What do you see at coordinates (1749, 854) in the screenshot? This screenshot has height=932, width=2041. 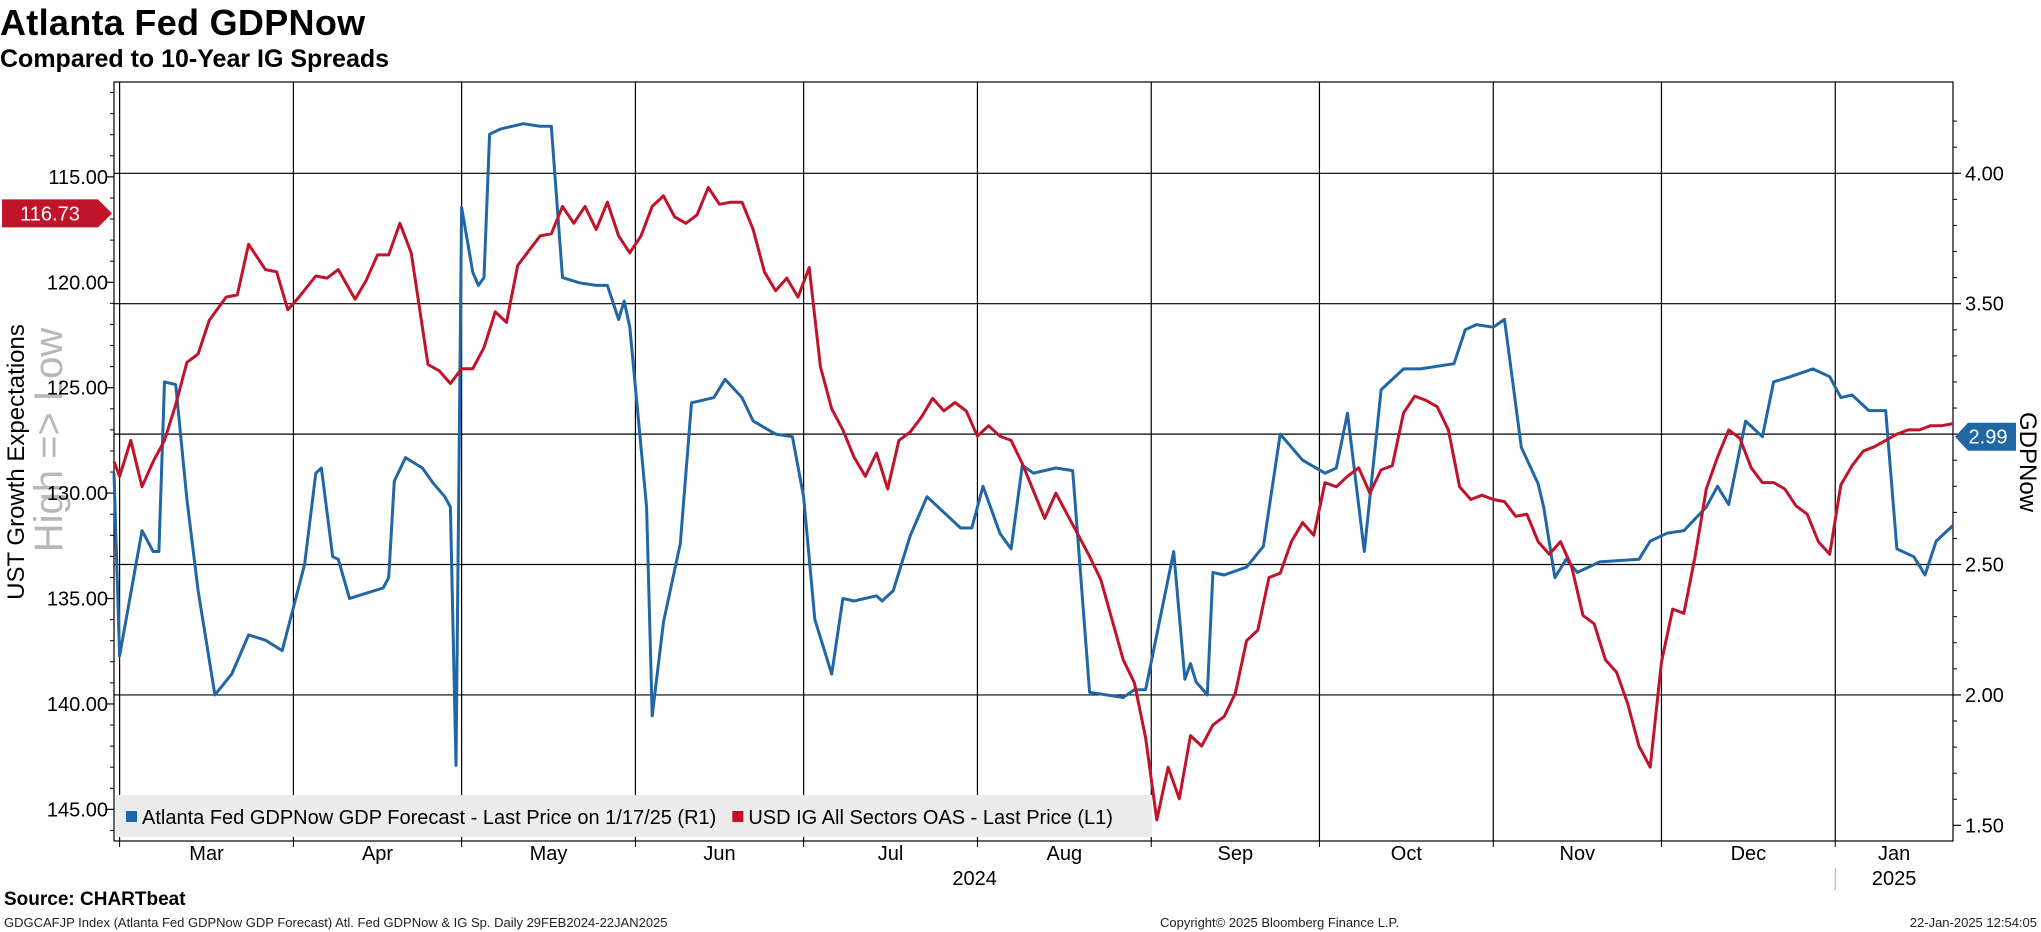 I see `x-month-label: Dec` at bounding box center [1749, 854].